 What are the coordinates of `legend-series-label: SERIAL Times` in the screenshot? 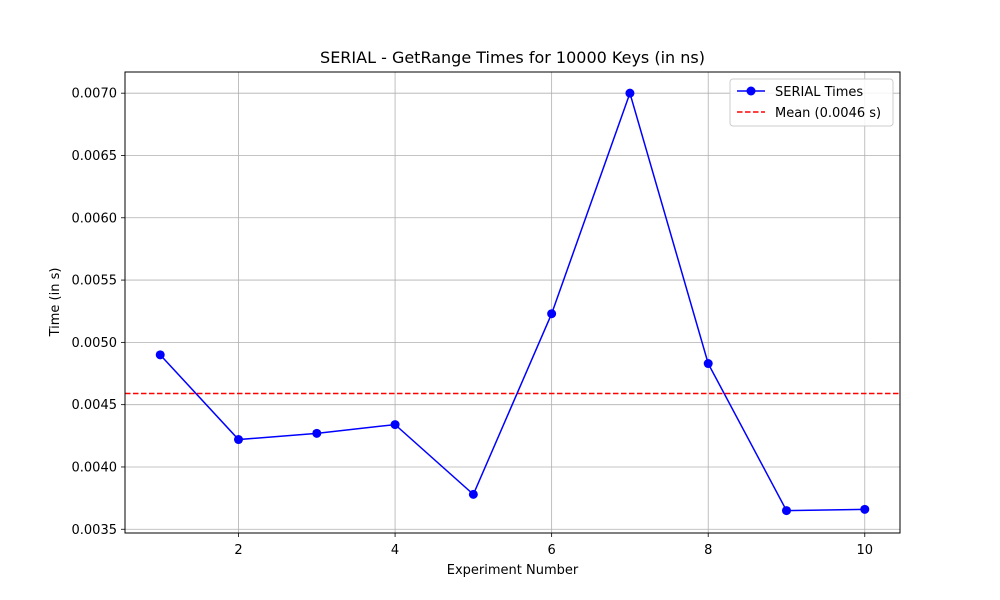 It's located at (819, 92).